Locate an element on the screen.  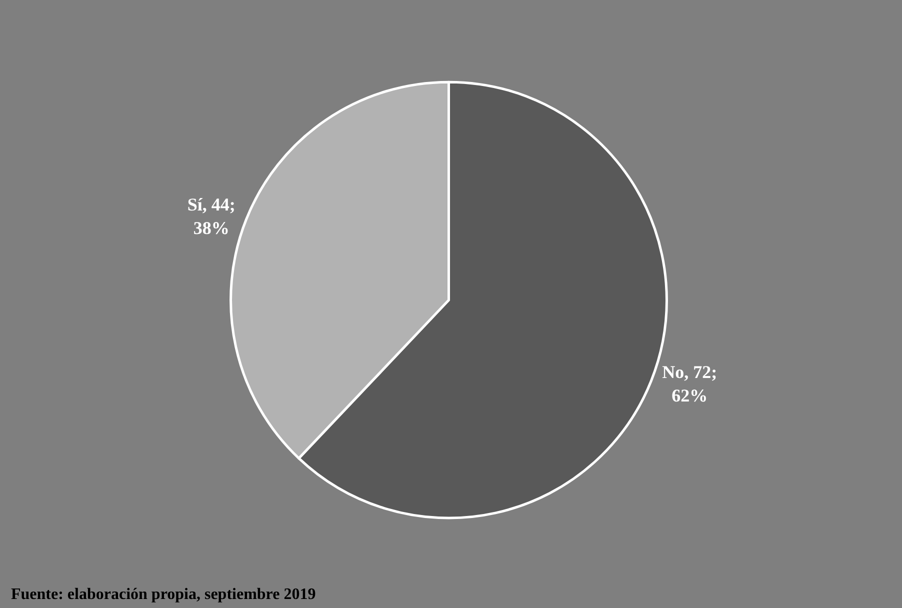
slice-label: No, 72; 62% is located at coordinates (690, 384).